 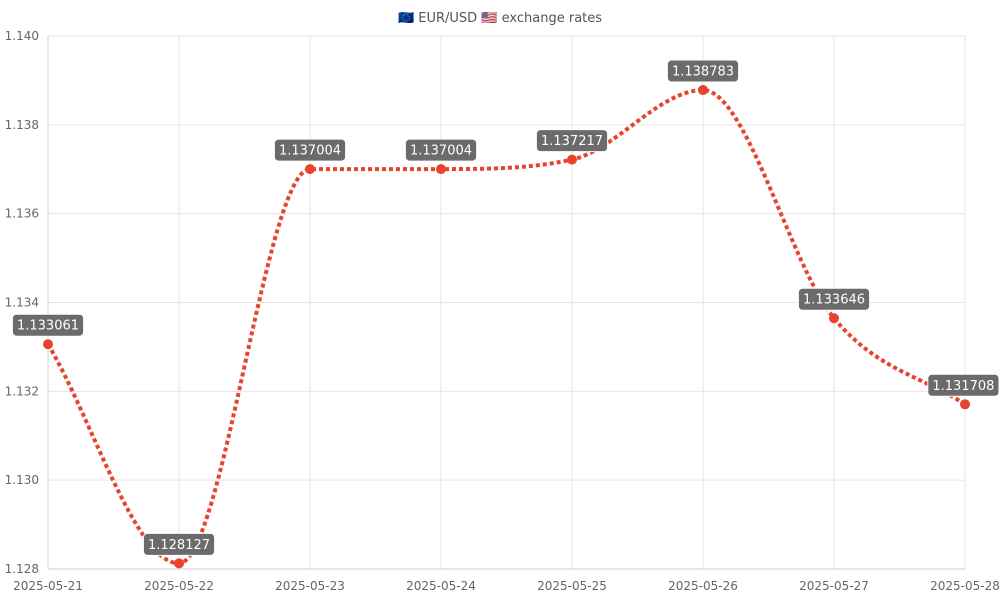 I want to click on data-label-text: 1.137217, so click(x=572, y=141).